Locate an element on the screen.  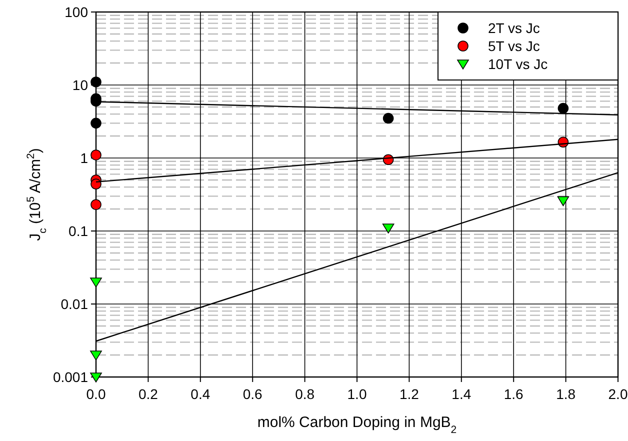
y-tick-label: 0.001 is located at coordinates (70, 376).